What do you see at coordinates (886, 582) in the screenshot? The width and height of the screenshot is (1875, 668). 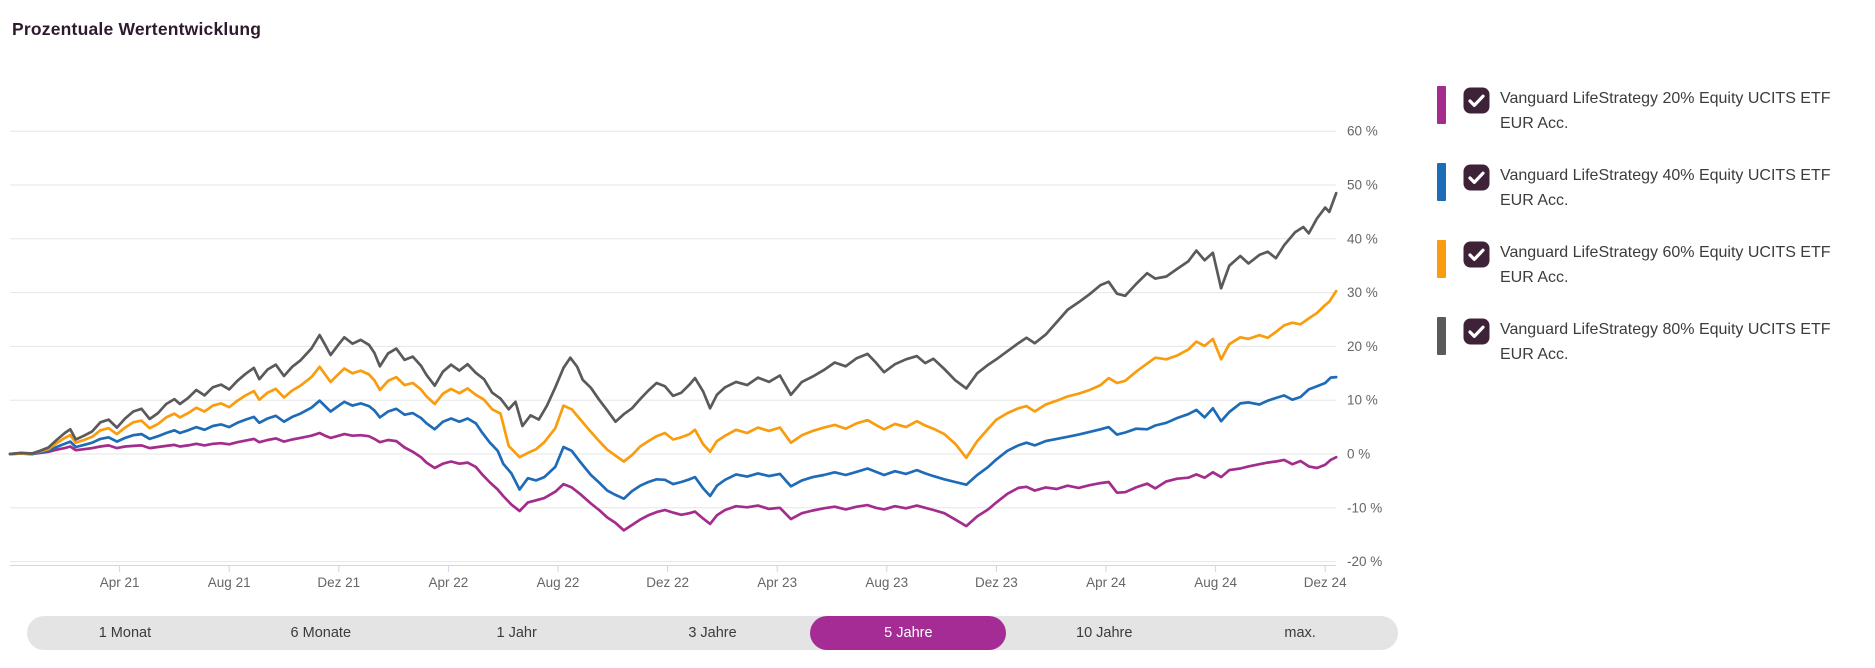 I see `x-axis-tick-label: Aug 23` at bounding box center [886, 582].